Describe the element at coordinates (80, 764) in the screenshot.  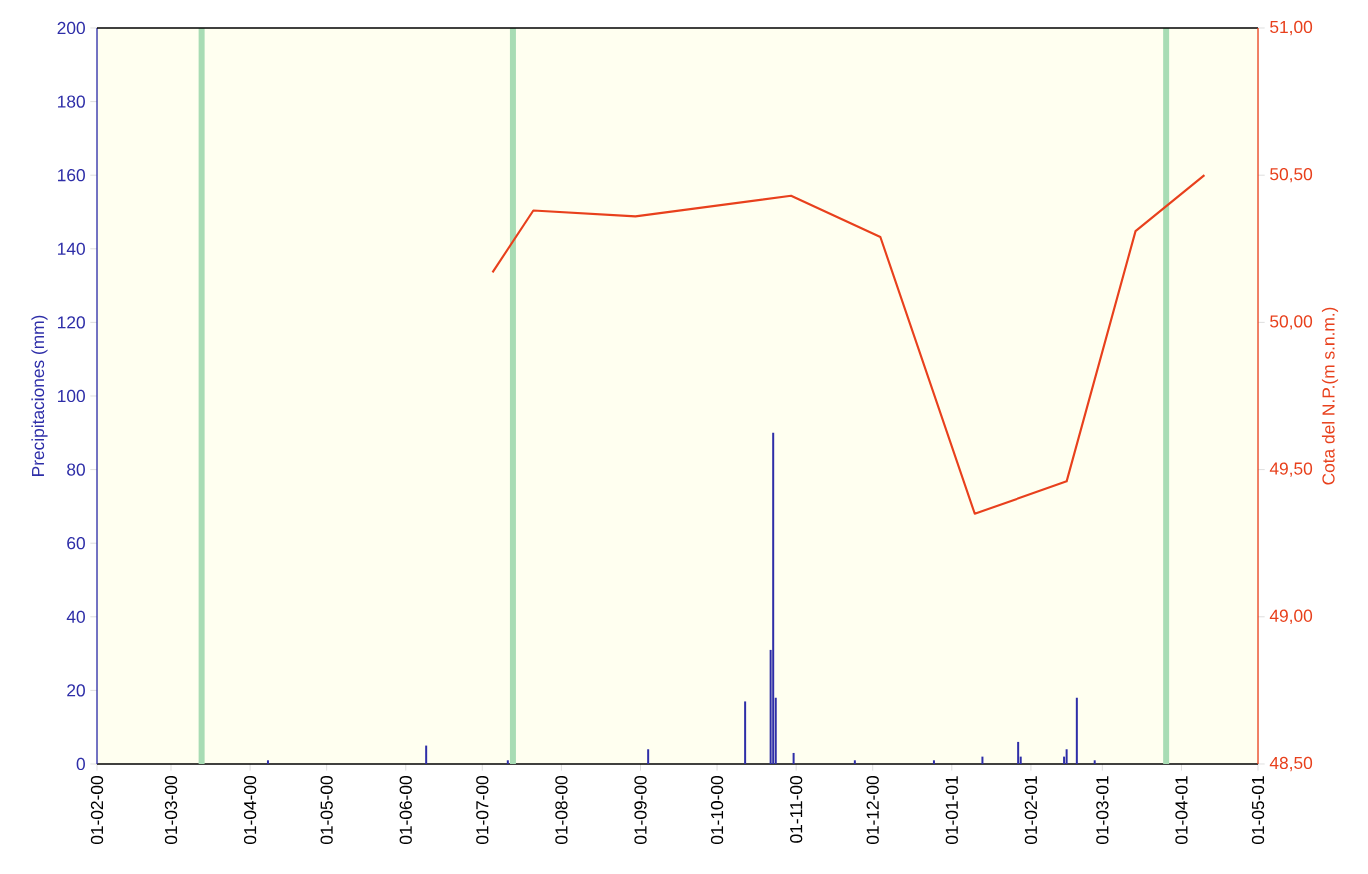
I see `y-tick-label: 0` at that location.